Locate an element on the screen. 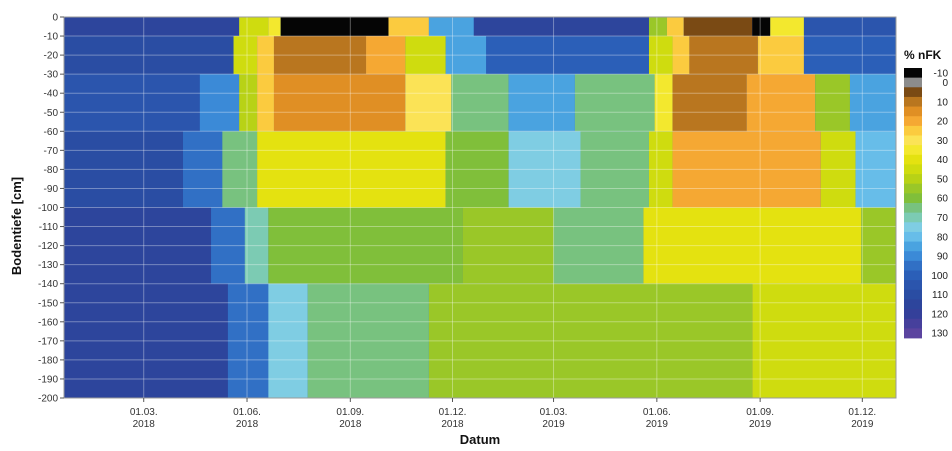  x-tick-label: 01.09. 2019 is located at coordinates (760, 418).